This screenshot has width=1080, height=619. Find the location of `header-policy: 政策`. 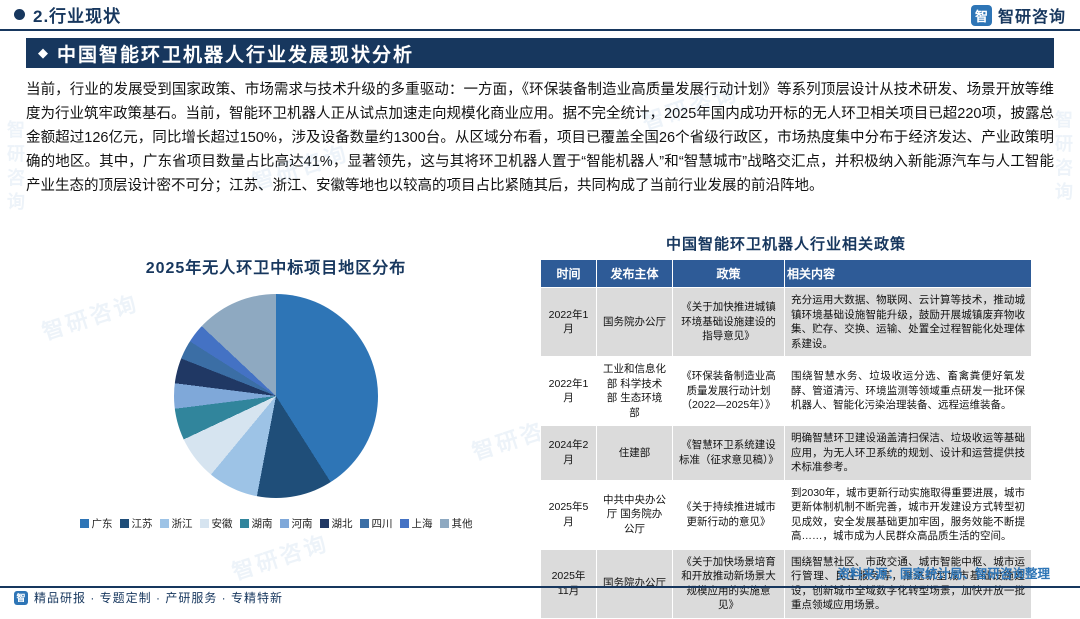

header-policy: 政策 is located at coordinates (728, 273).